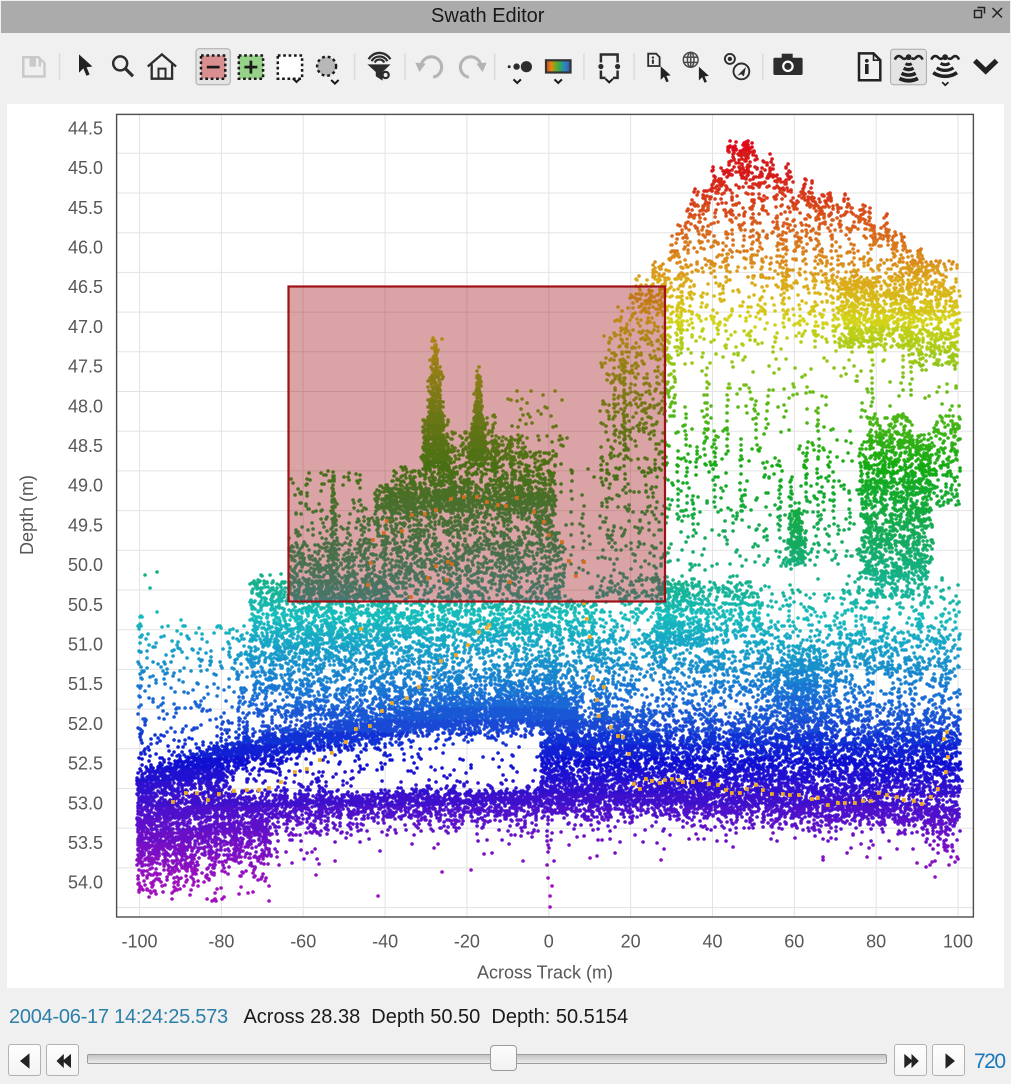  Describe the element at coordinates (85, 525) in the screenshot. I see `svg-text: 49.5` at that location.